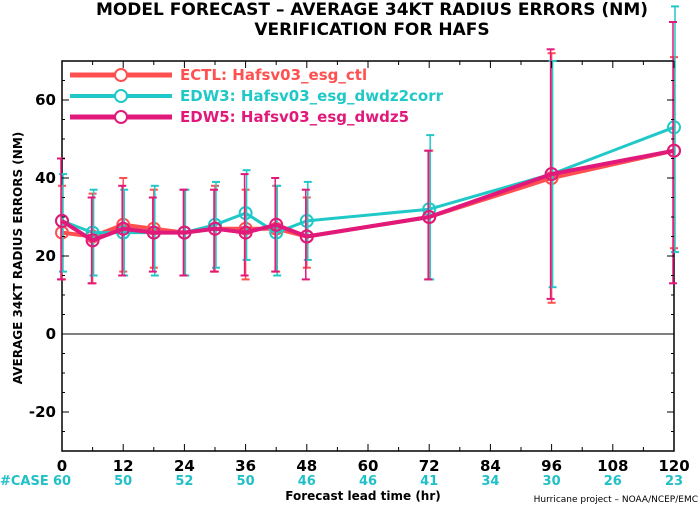  I want to click on chart-subtitle: VERIFICATION FOR HAFS, so click(371, 30).